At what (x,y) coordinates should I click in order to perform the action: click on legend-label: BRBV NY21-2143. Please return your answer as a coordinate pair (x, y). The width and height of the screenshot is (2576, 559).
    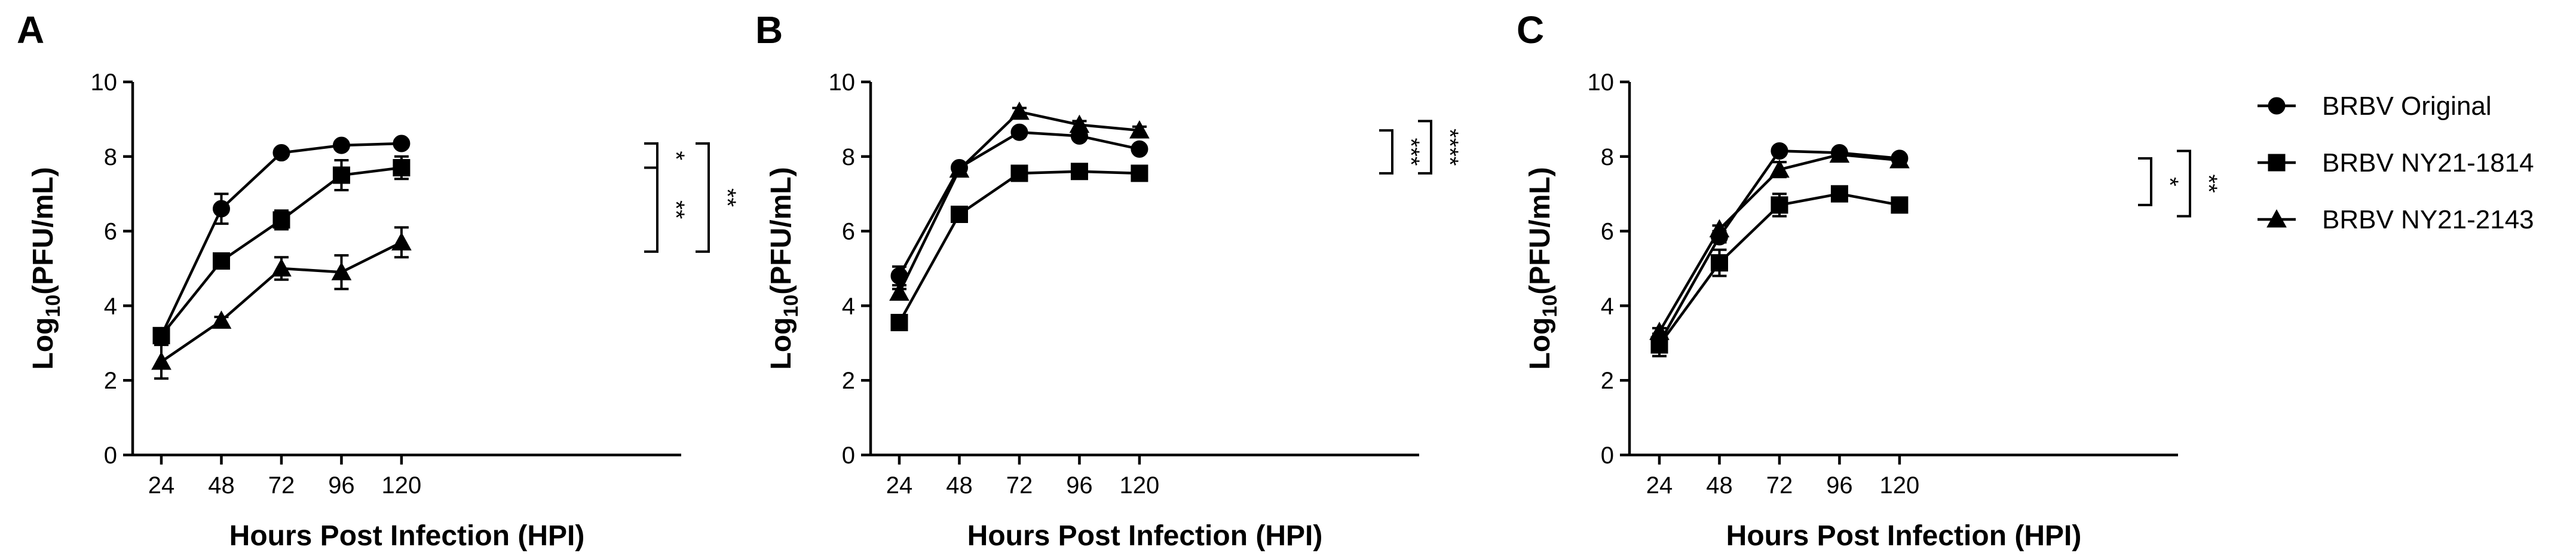
    Looking at the image, I should click on (2428, 219).